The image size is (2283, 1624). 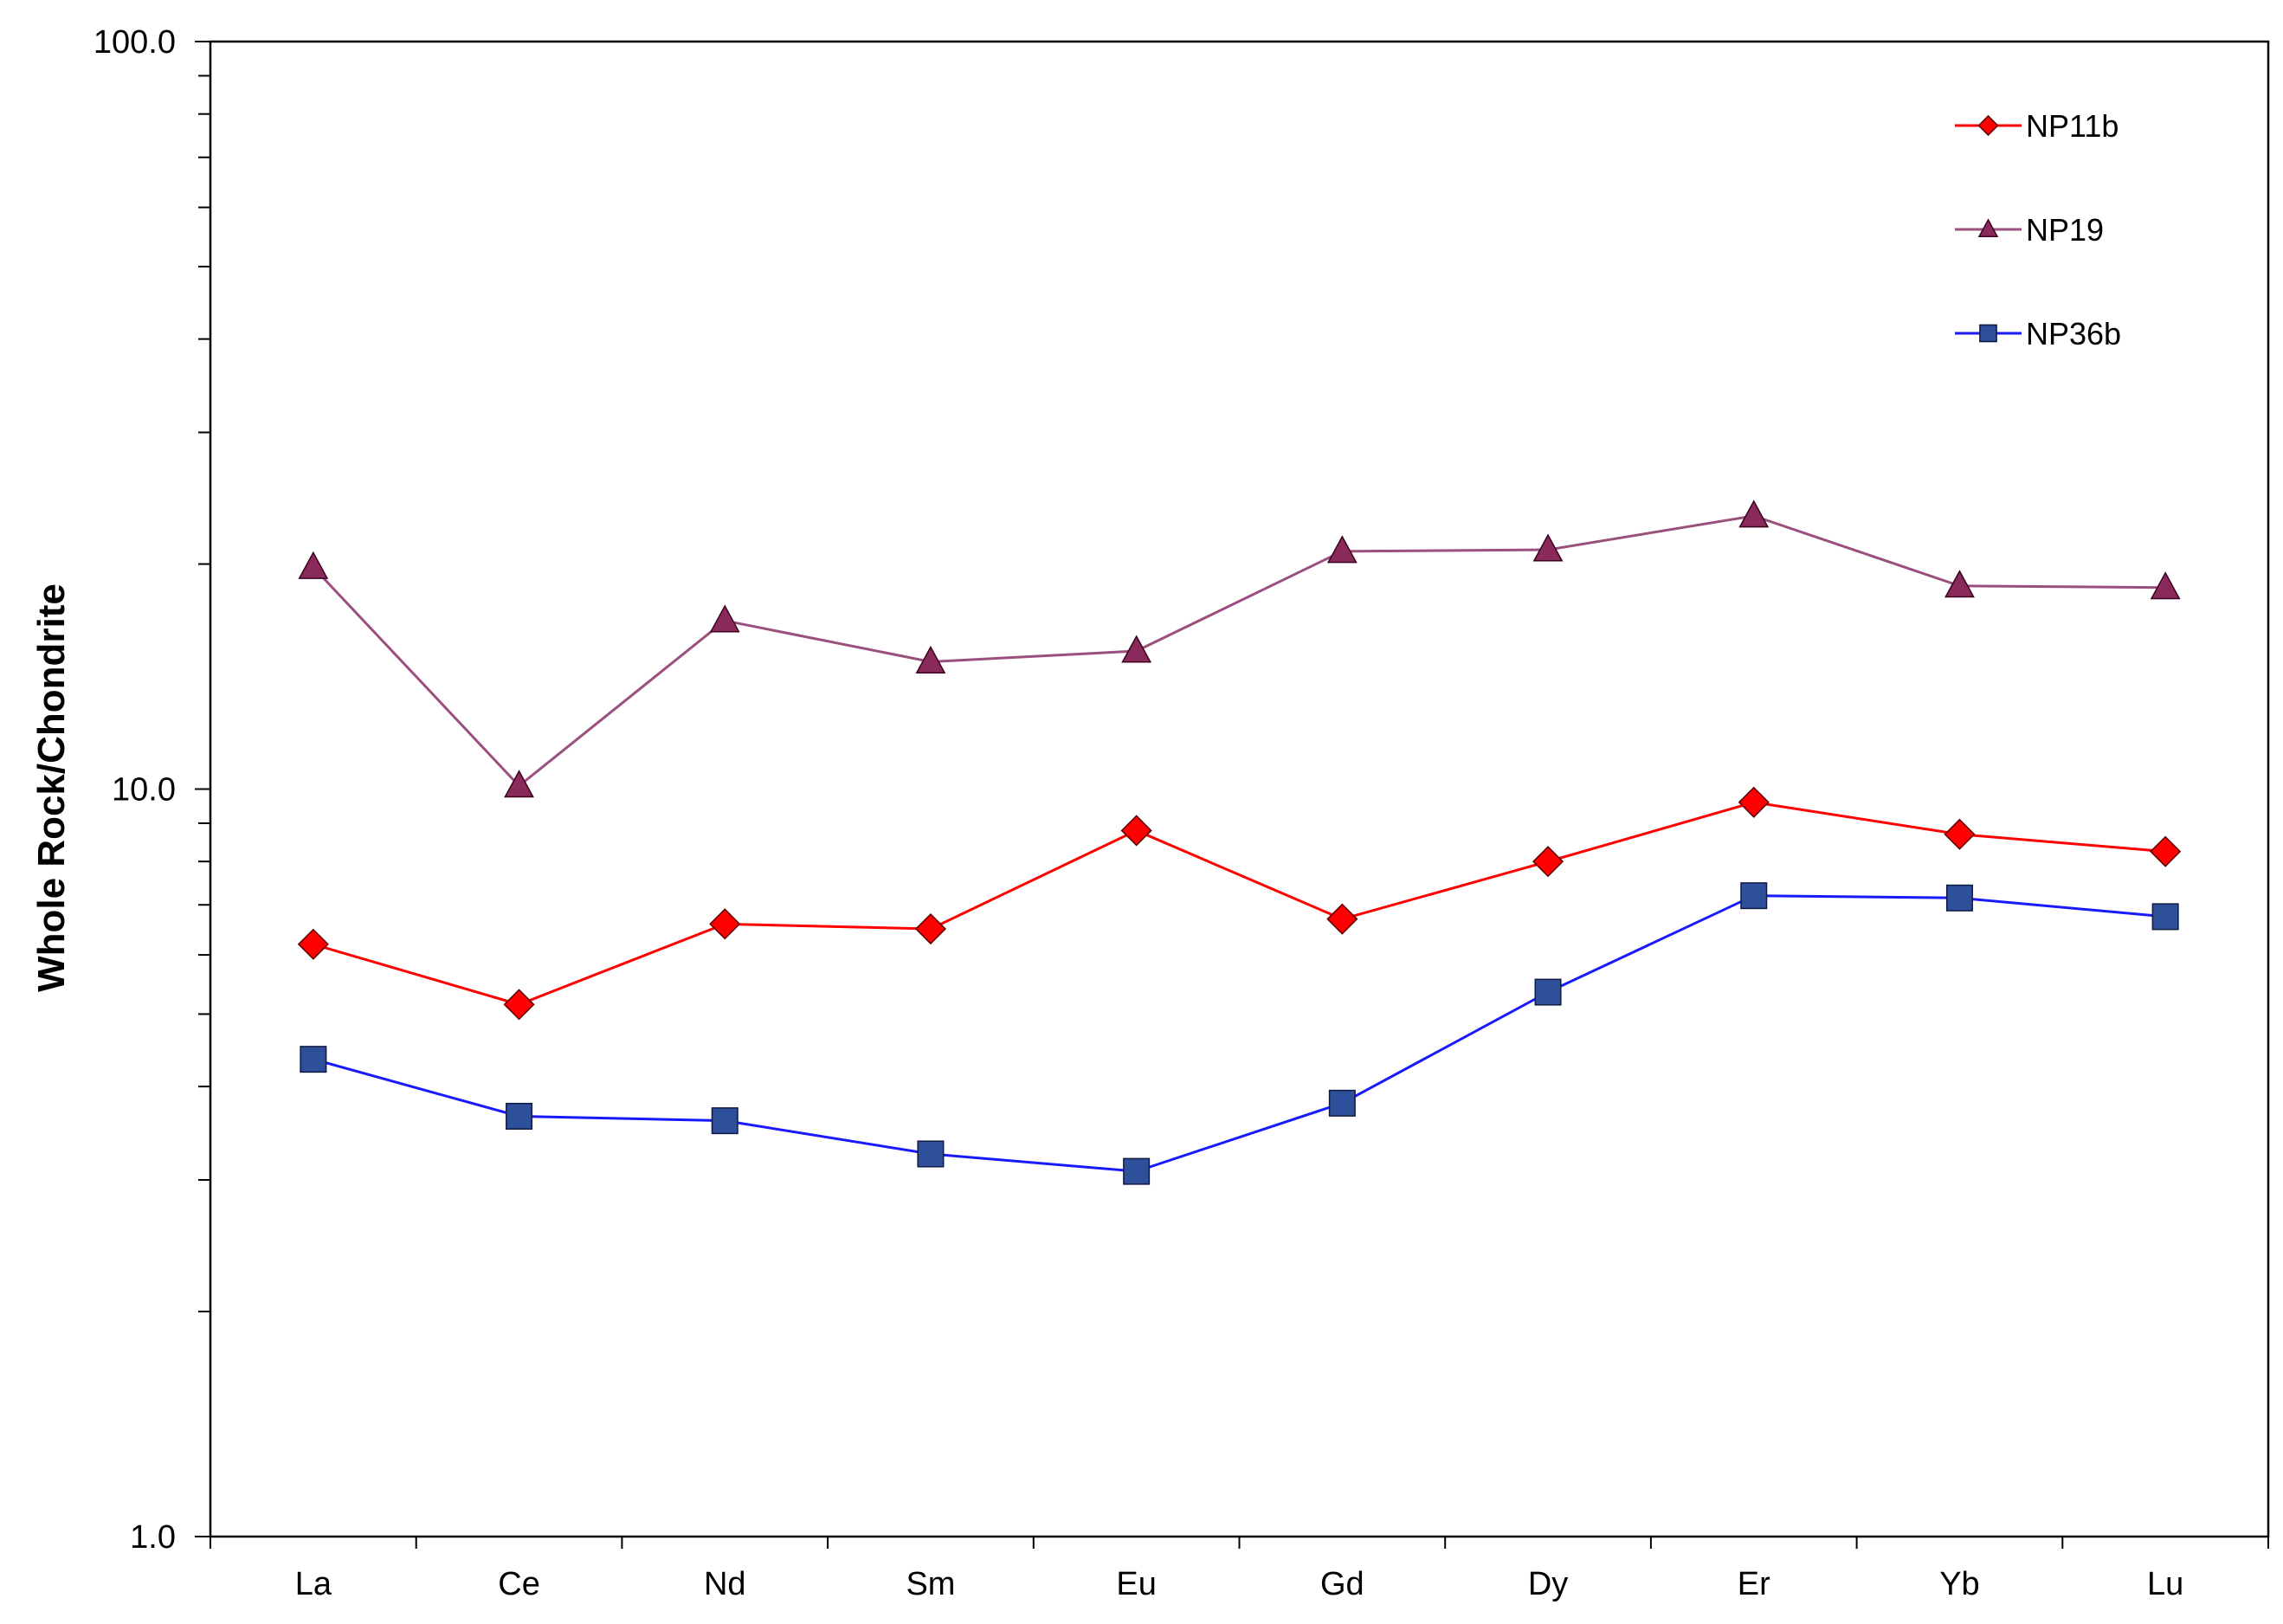 I want to click on x-tick-label-gd: Gd, so click(x=1342, y=1584).